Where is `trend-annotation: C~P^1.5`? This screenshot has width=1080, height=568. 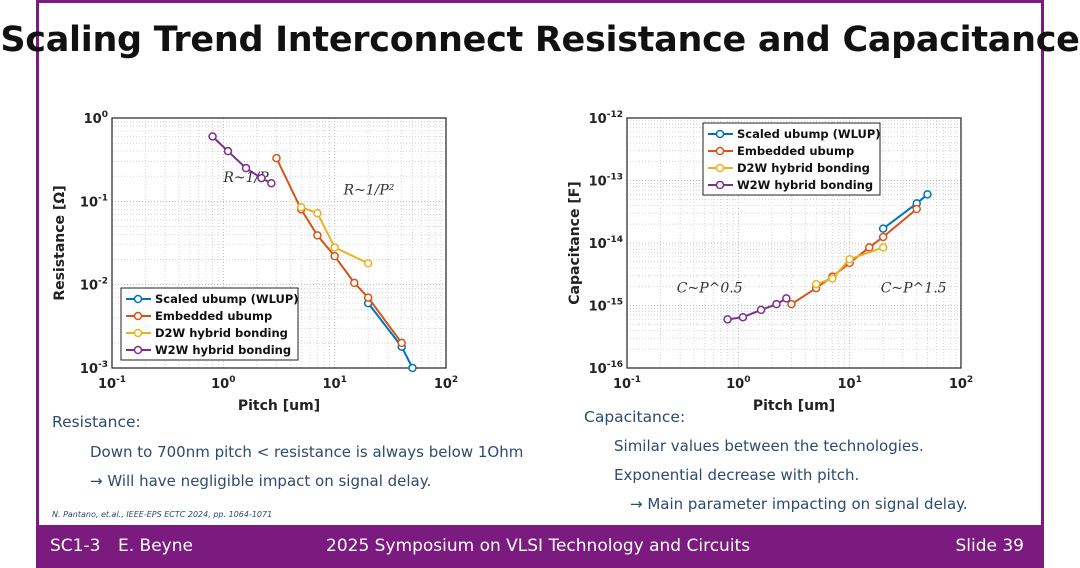
trend-annotation: C~P^1.5 is located at coordinates (914, 289).